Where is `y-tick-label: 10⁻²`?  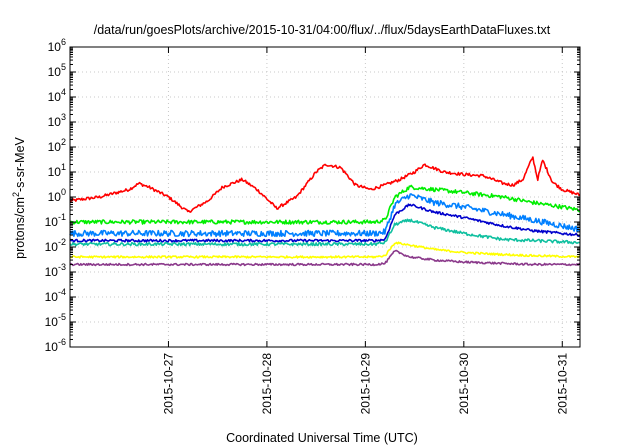
y-tick-label: 10⁻² is located at coordinates (55, 245).